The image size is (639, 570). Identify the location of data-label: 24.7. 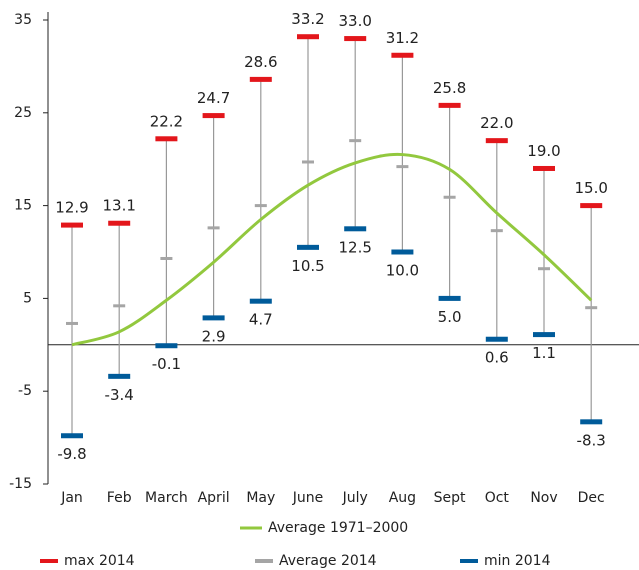
(213, 98).